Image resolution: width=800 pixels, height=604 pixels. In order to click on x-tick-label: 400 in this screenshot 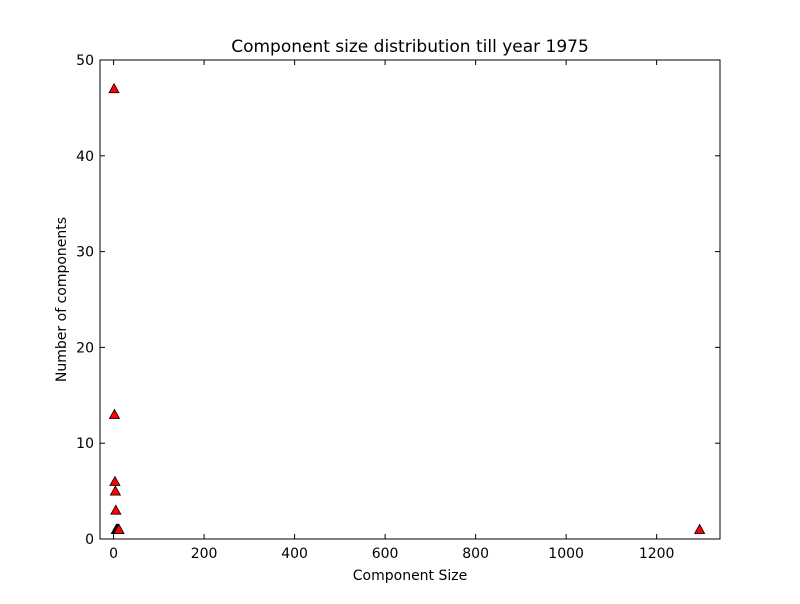, I will do `click(294, 554)`.